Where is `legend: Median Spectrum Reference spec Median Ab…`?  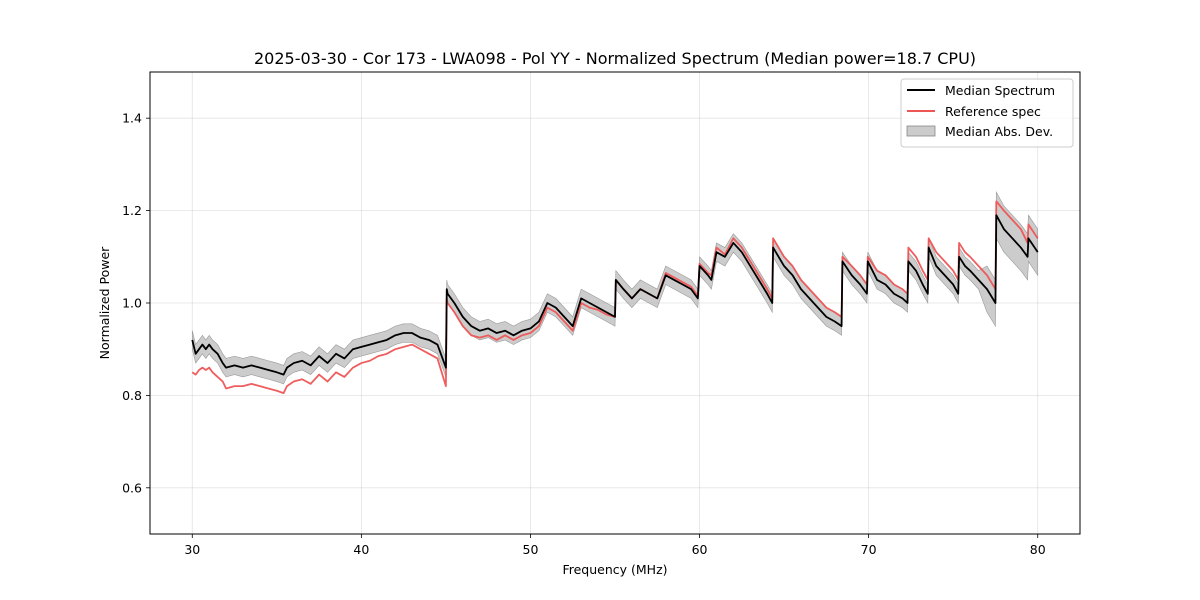
legend: Median Spectrum Reference spec Median Ab… is located at coordinates (987, 113).